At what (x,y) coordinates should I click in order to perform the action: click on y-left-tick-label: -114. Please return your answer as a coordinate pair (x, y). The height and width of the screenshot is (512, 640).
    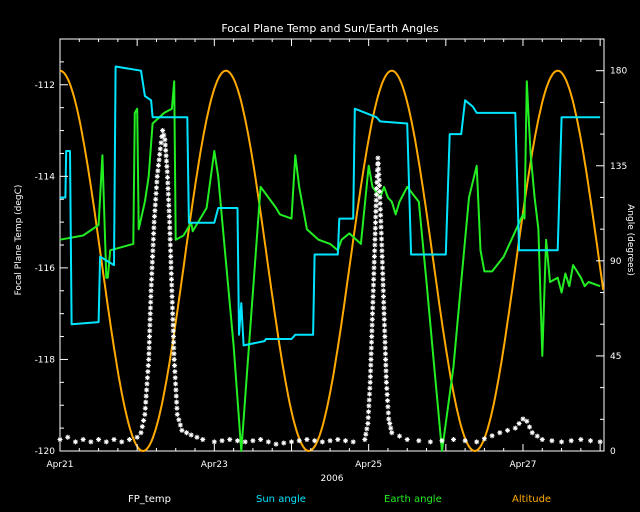
    Looking at the image, I should click on (45, 177).